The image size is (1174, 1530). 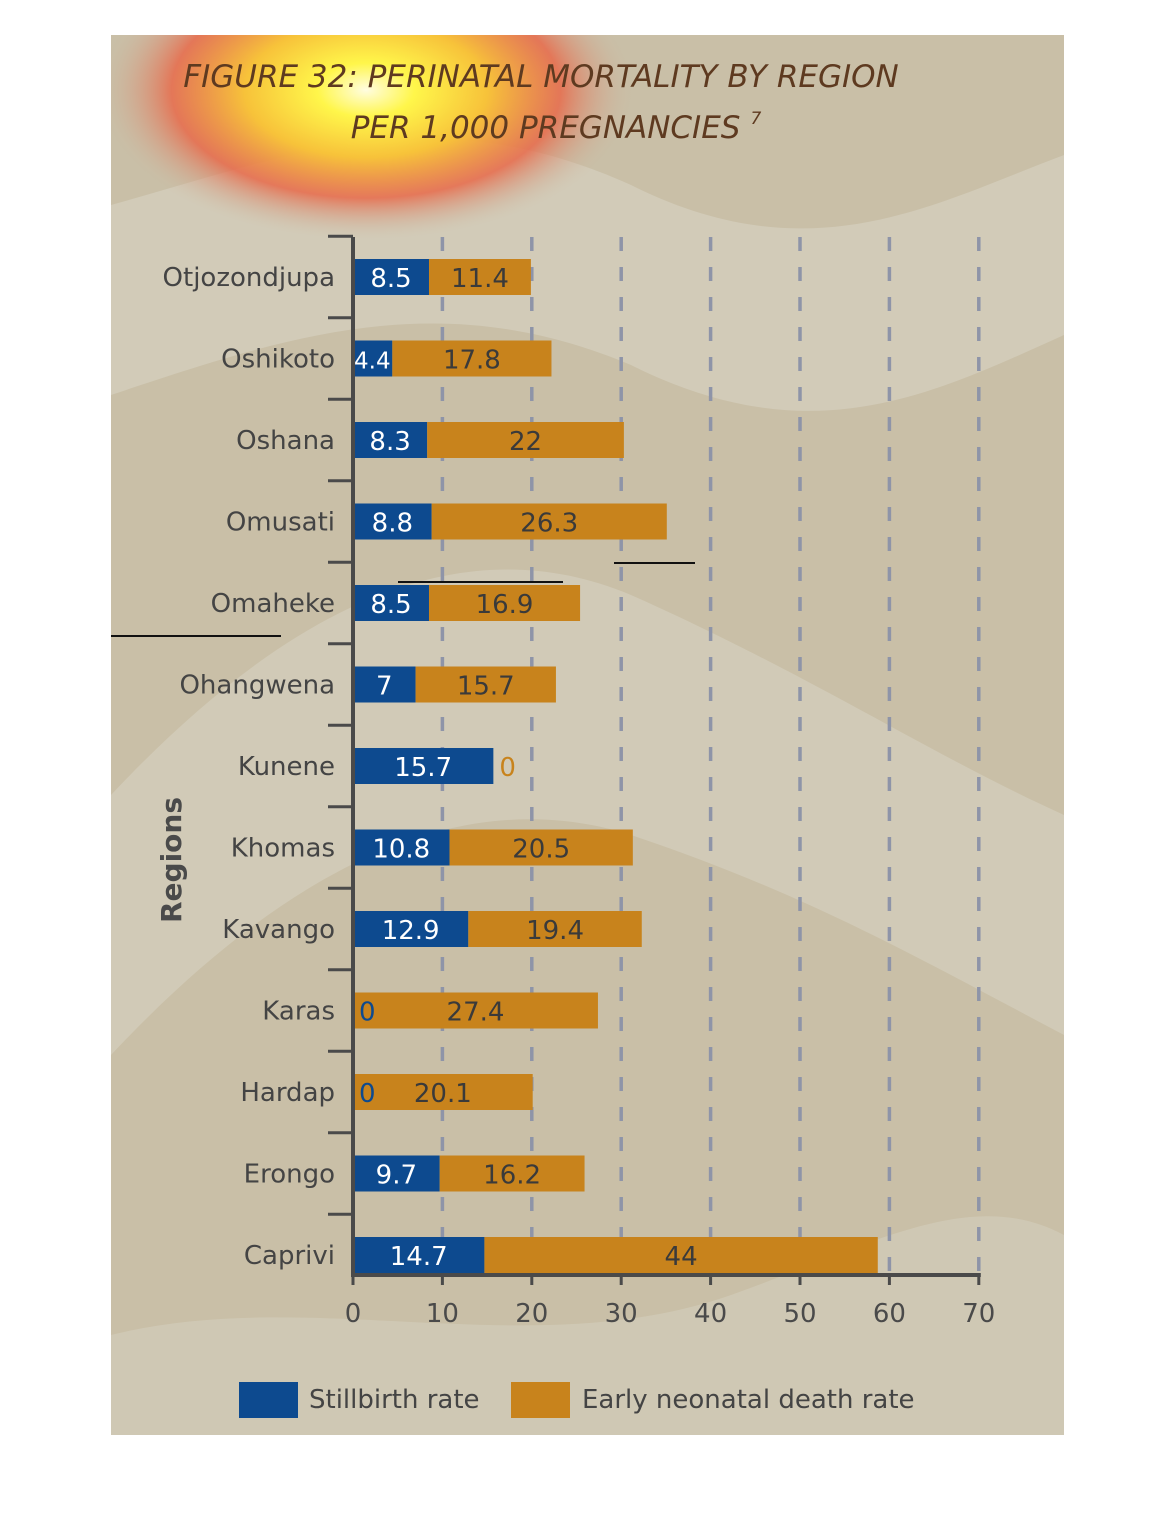 I want to click on bar-label-early-neonatal: 27.4, so click(x=476, y=1013).